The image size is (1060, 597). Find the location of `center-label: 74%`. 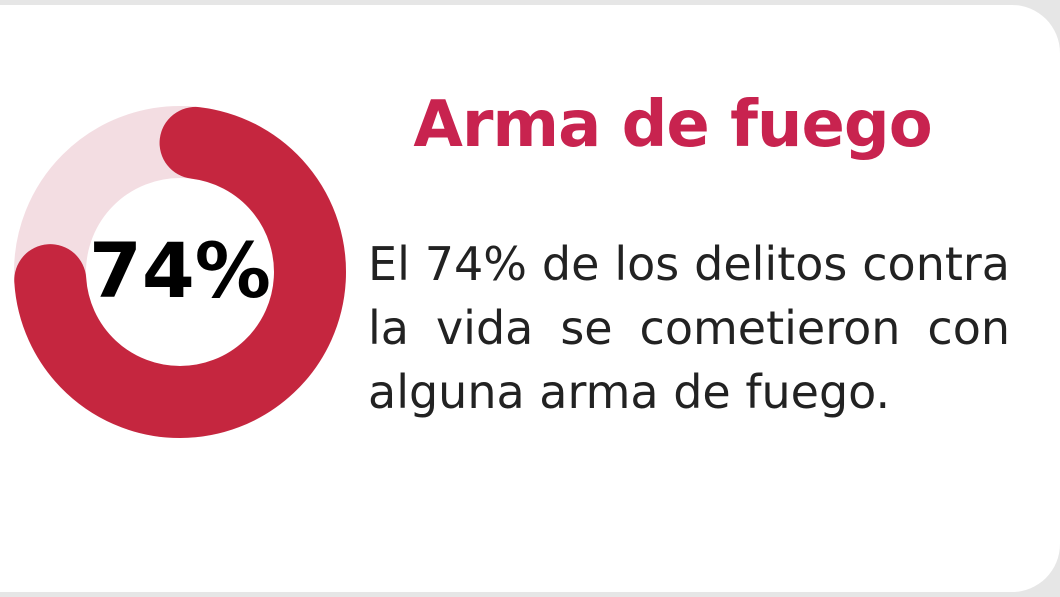

center-label: 74% is located at coordinates (180, 270).